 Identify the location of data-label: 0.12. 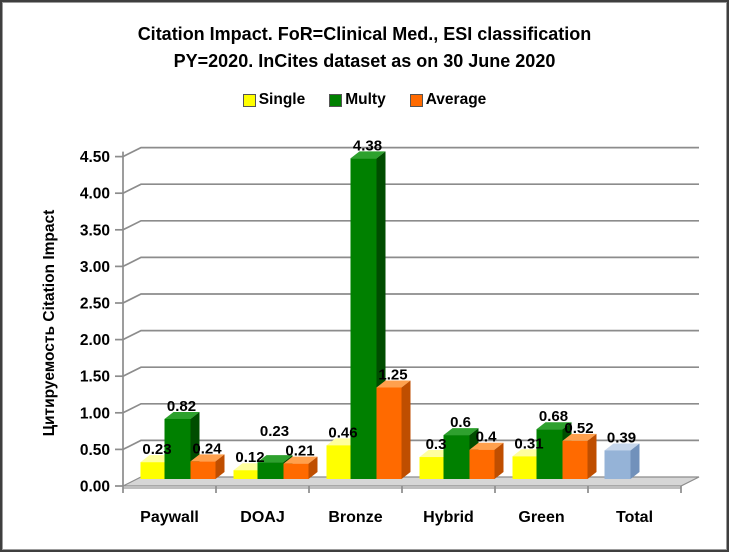
(249, 457).